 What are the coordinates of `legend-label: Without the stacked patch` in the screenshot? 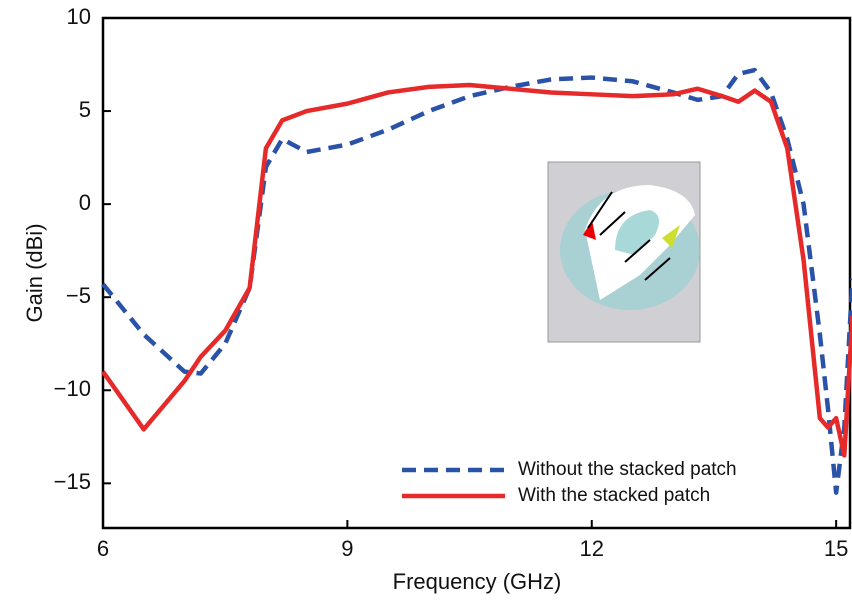 It's located at (627, 469).